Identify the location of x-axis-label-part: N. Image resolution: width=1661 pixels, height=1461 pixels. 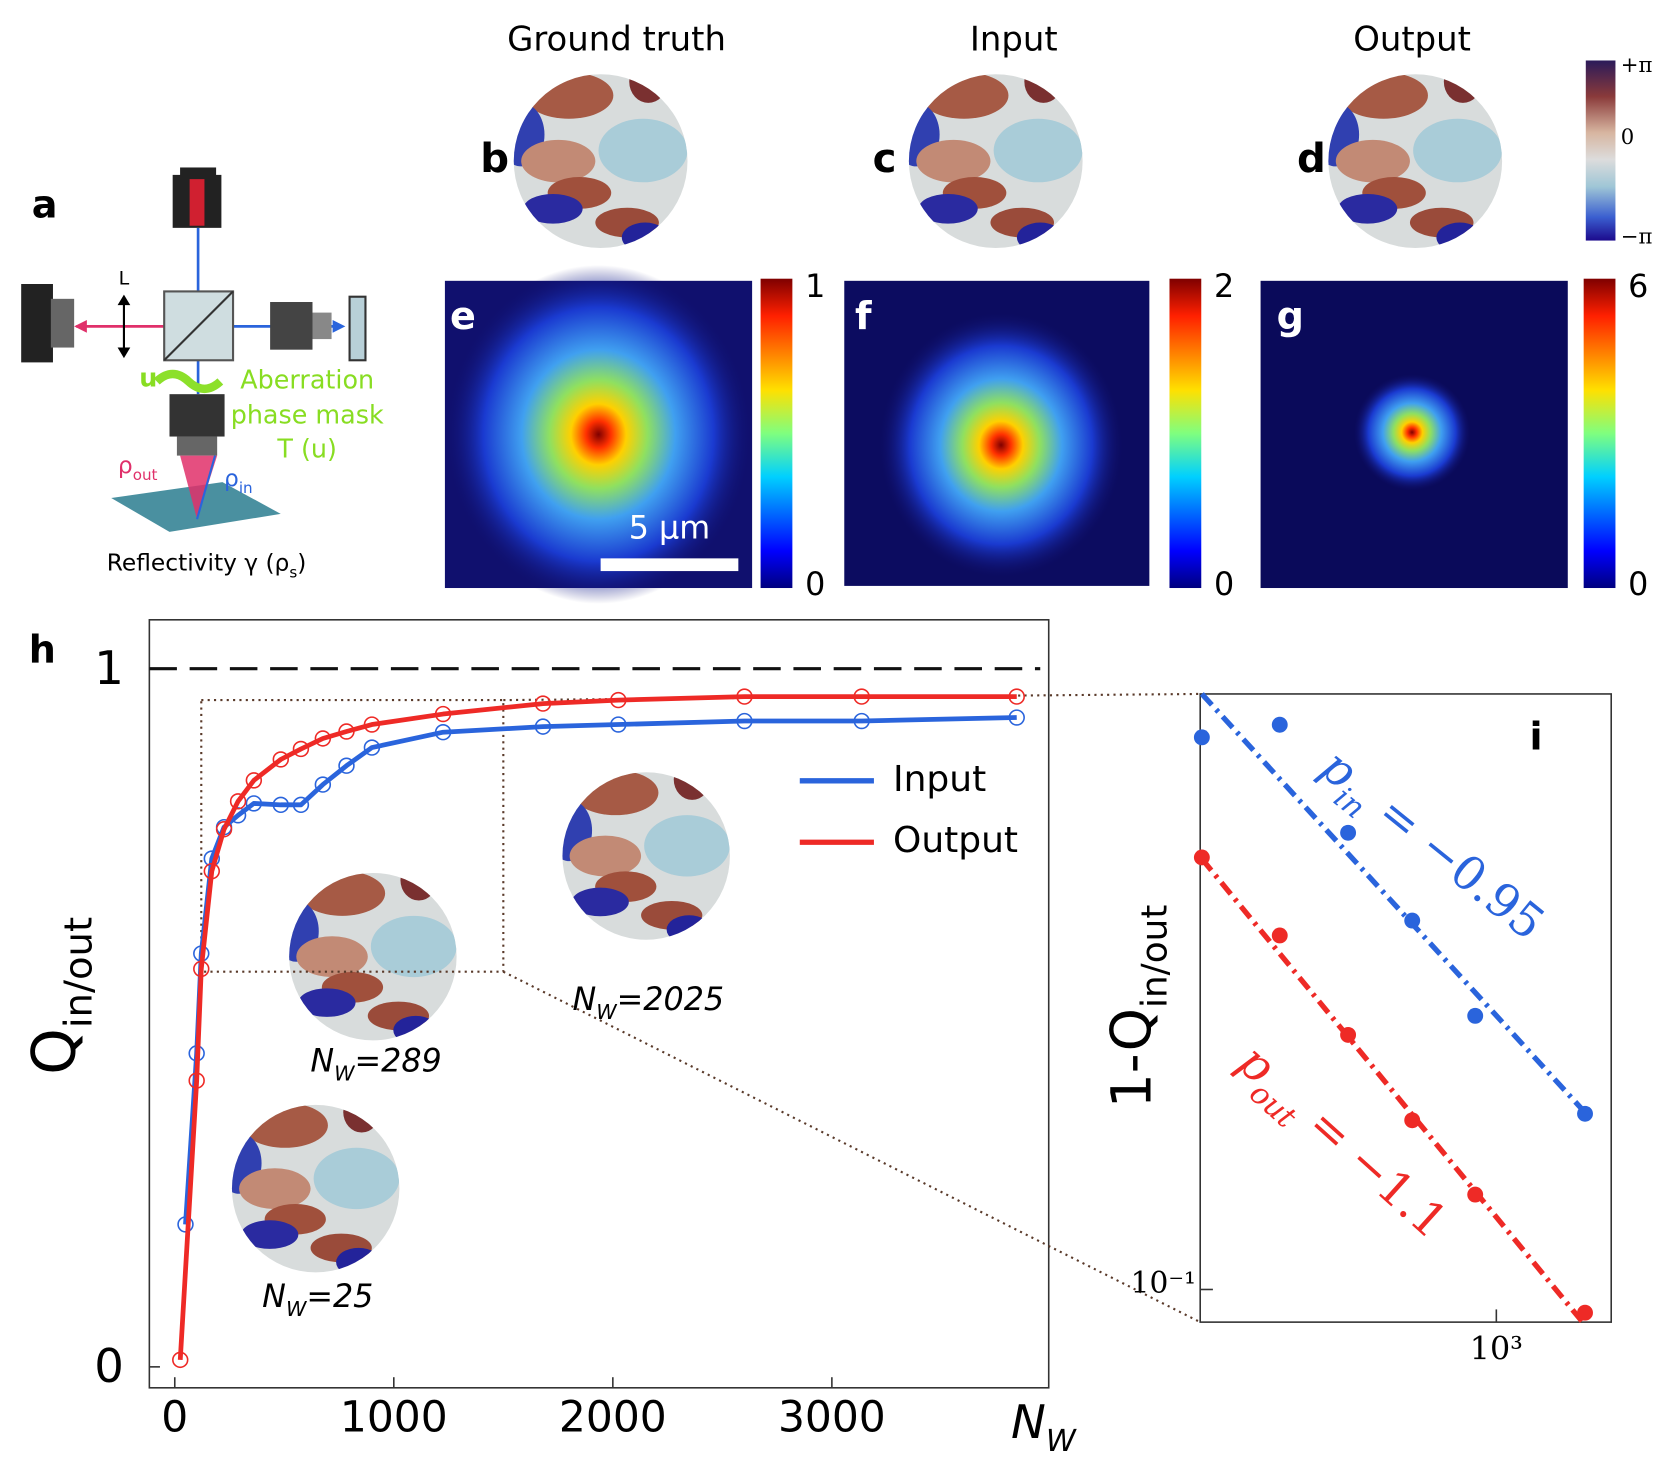
(1028, 1421).